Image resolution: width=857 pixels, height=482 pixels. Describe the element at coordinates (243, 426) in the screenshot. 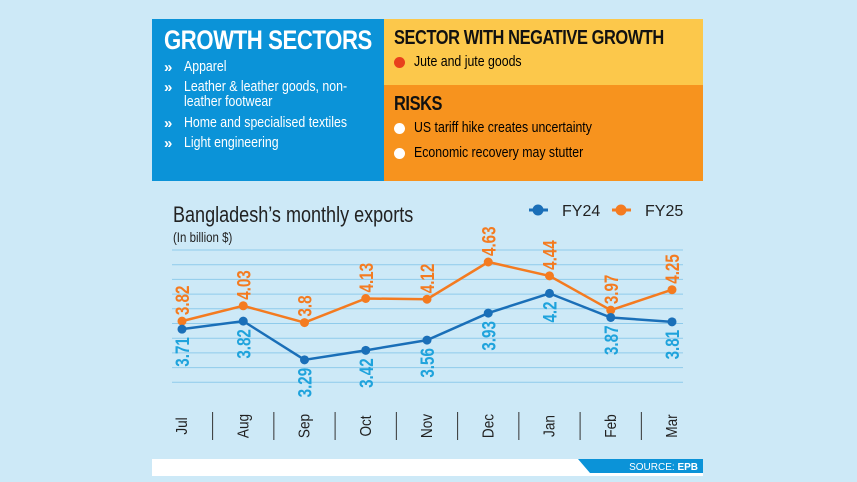

I see `x-tick-label: Aug` at that location.